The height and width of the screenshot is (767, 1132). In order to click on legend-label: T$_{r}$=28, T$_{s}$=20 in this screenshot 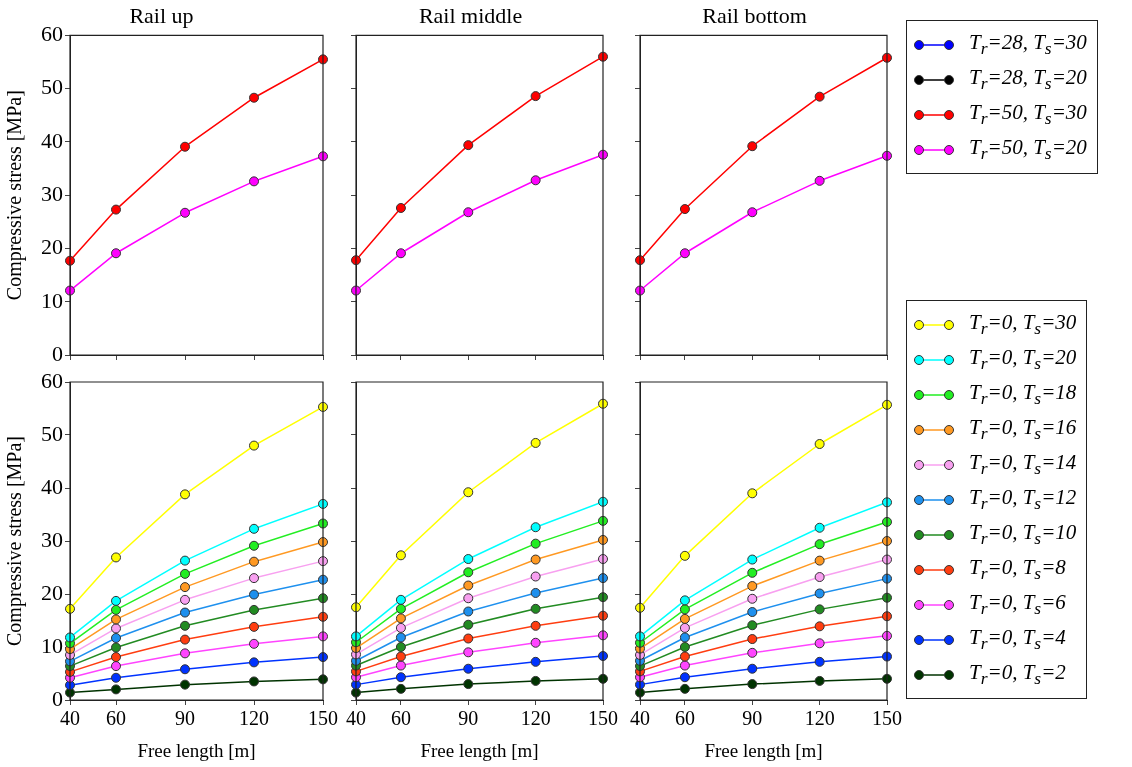, I will do `click(1028, 79)`.